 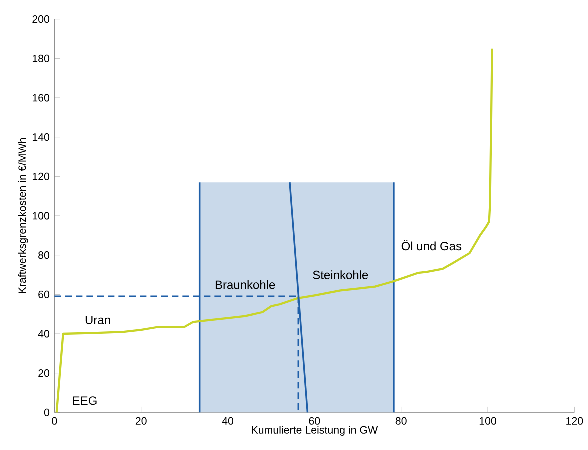 I want to click on x-tick-label: 100, so click(x=488, y=421).